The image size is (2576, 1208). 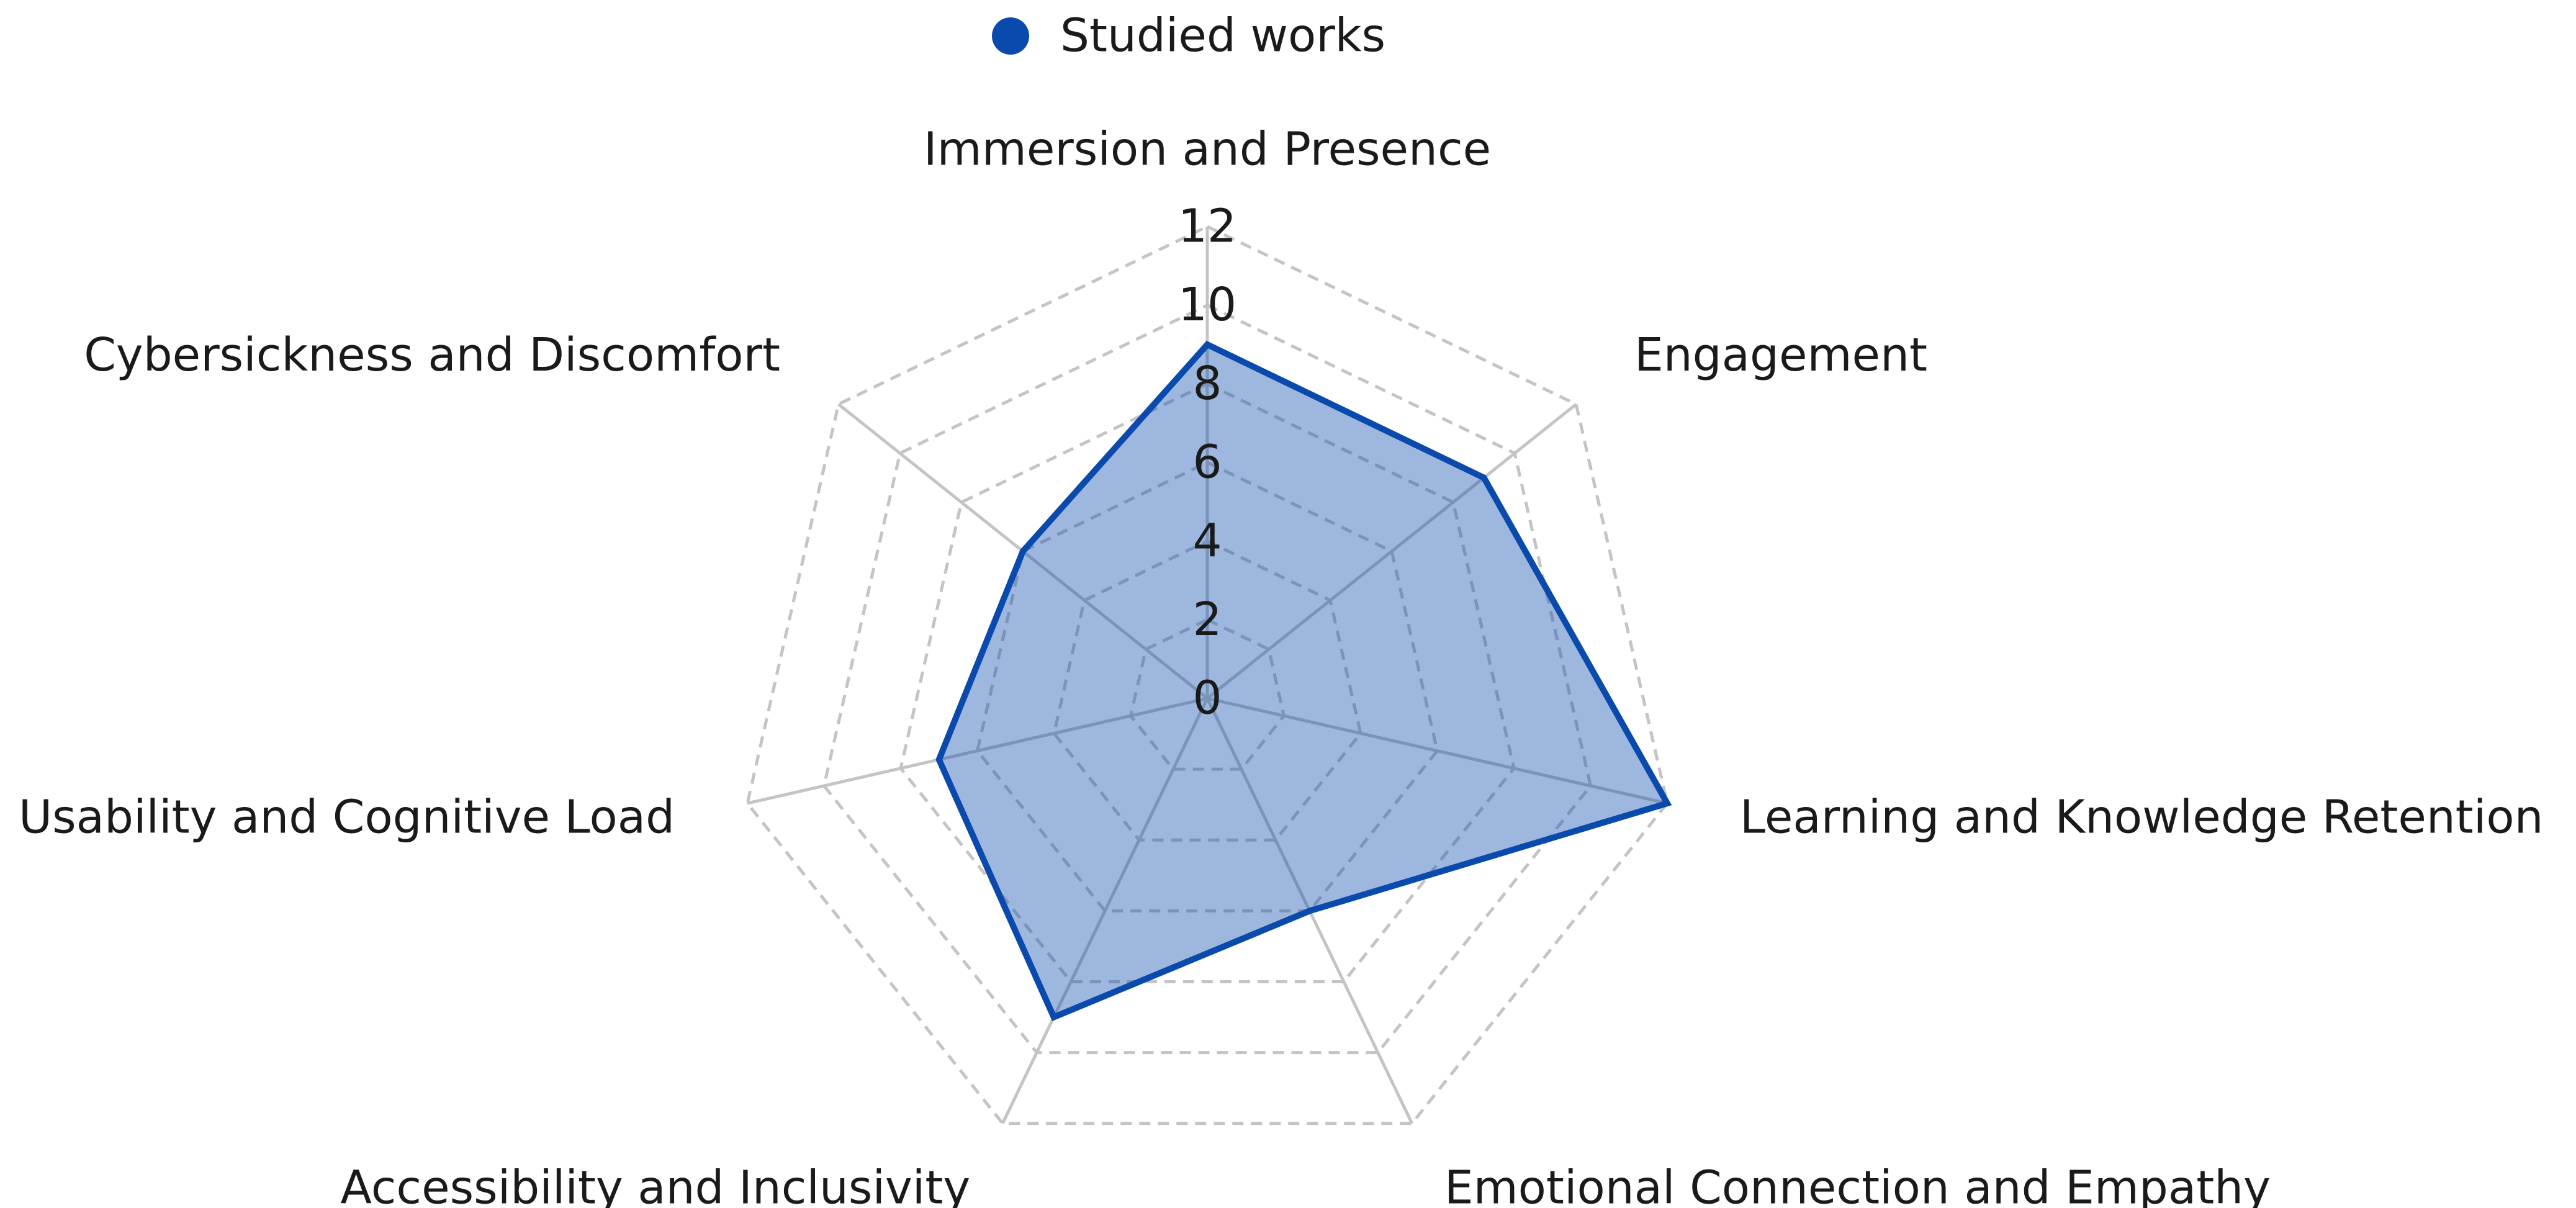 What do you see at coordinates (1207, 463) in the screenshot?
I see `r-tick-label: 6` at bounding box center [1207, 463].